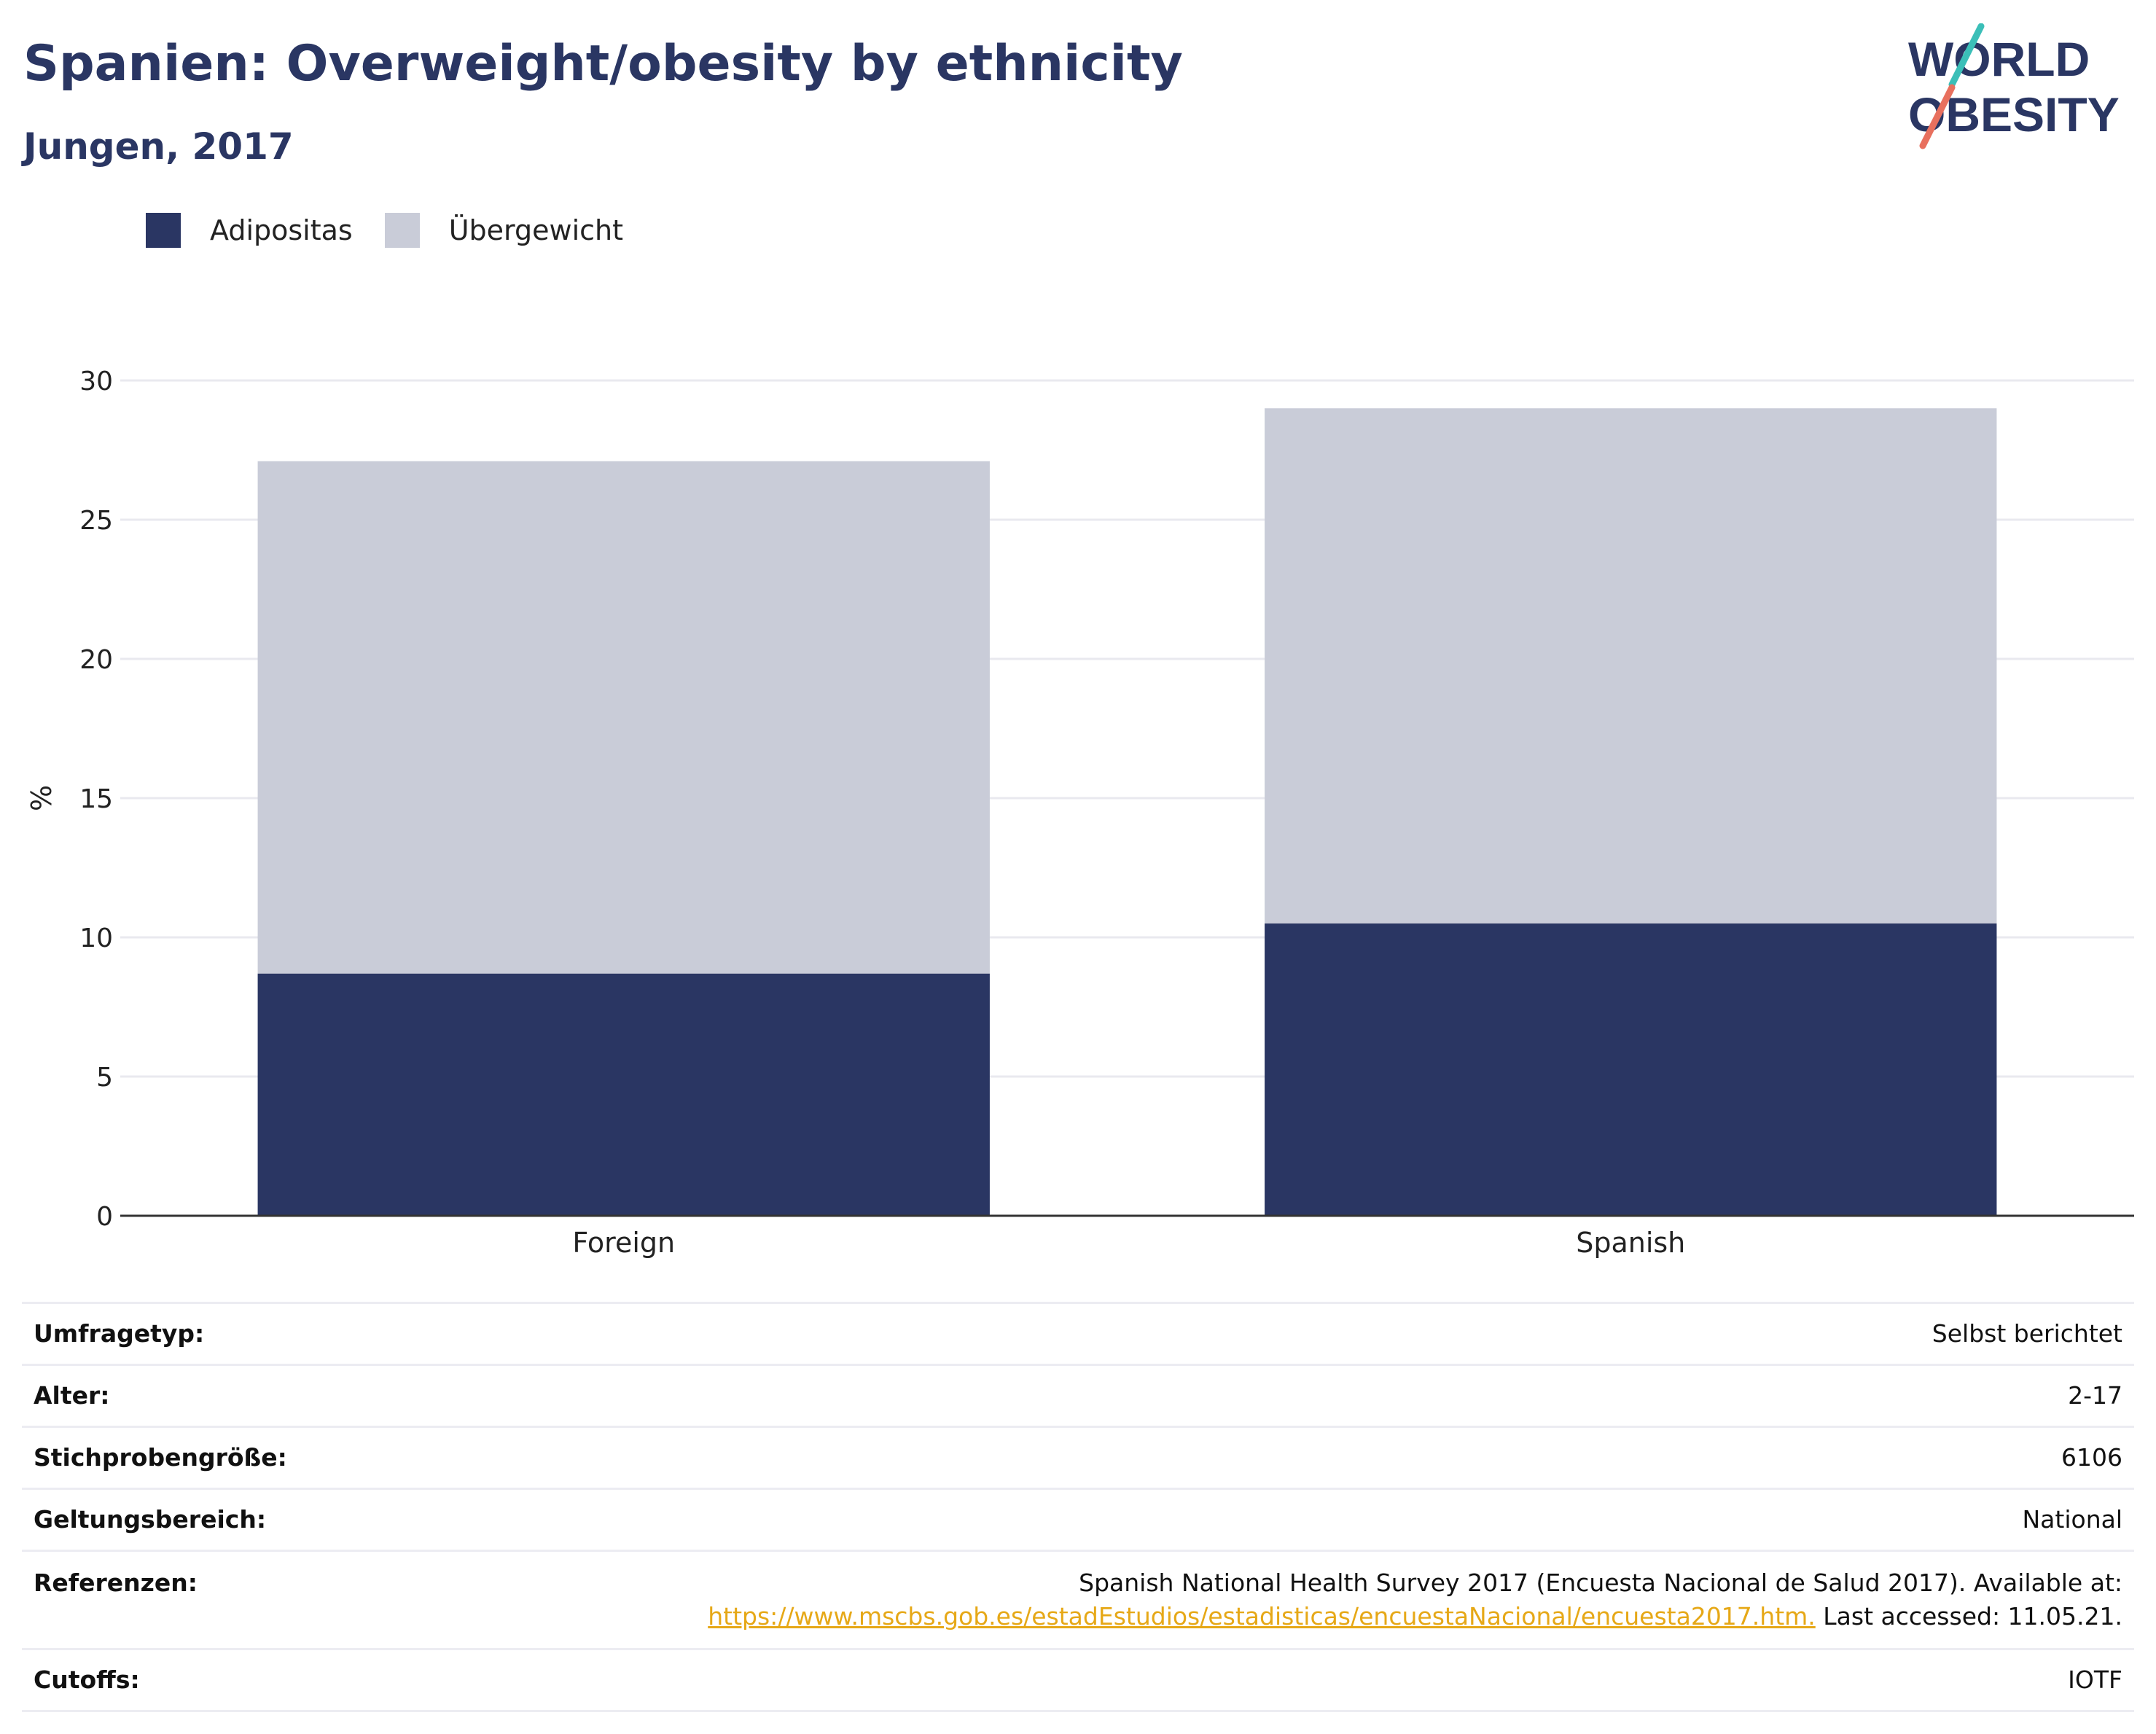 This screenshot has height=1734, width=2156. I want to click on legend-swatch-obesity, so click(163, 230).